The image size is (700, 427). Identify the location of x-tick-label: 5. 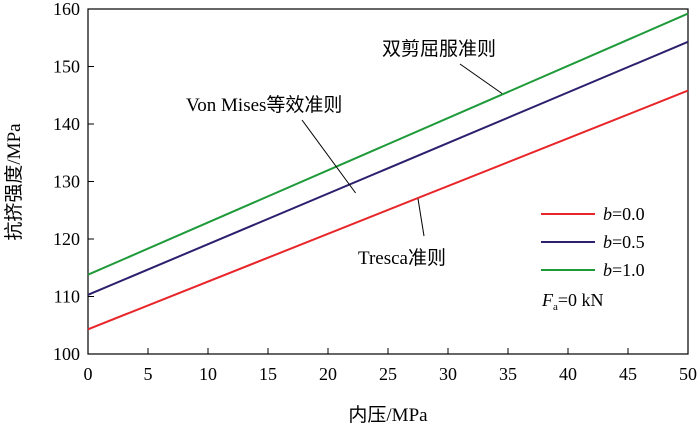
(148, 374).